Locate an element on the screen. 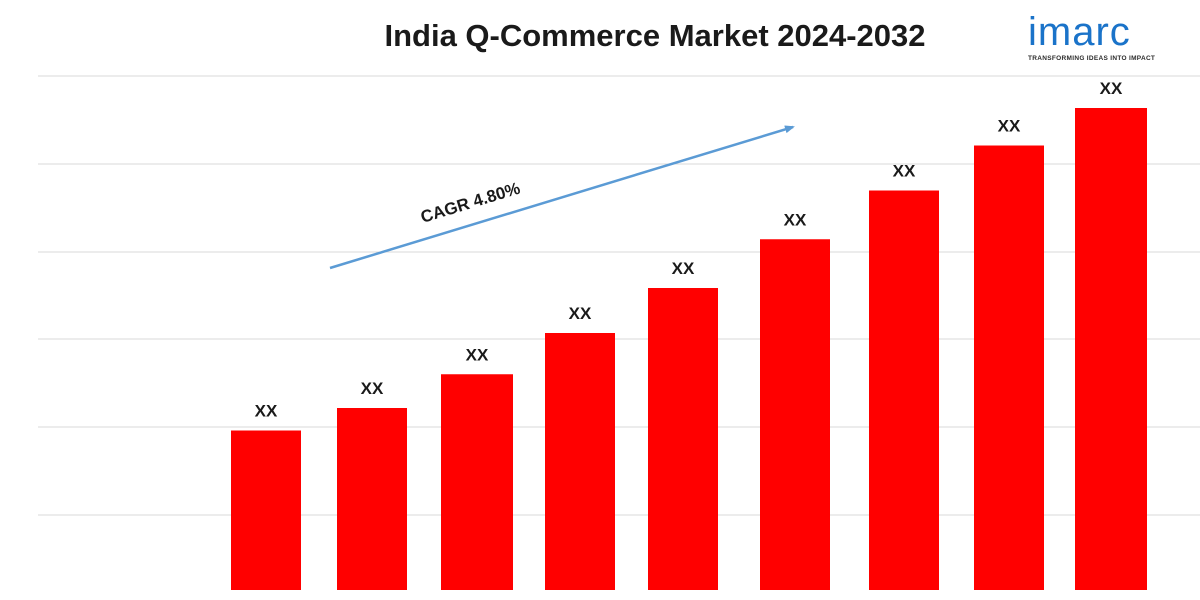 The height and width of the screenshot is (600, 1200). x-tick-label: 2031 is located at coordinates (1009, 598).